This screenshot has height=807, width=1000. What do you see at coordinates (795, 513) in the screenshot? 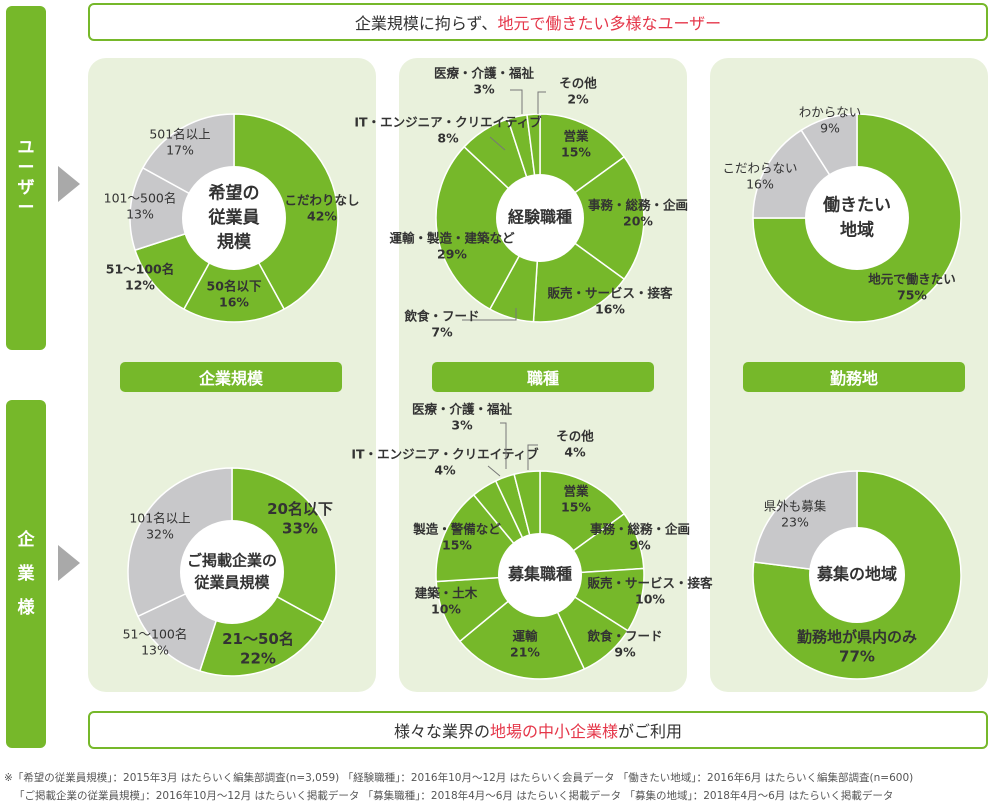
I see `slice-label: 県外も募集 23%` at bounding box center [795, 513].